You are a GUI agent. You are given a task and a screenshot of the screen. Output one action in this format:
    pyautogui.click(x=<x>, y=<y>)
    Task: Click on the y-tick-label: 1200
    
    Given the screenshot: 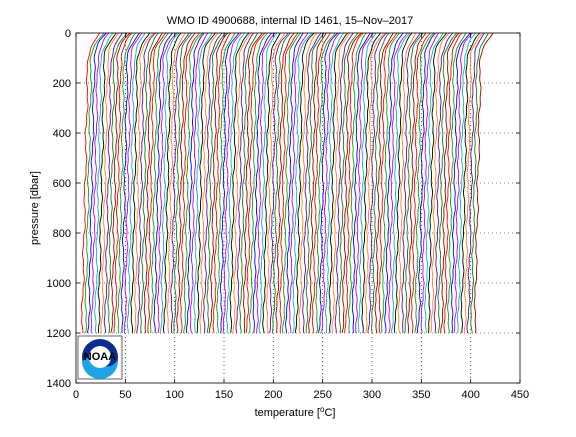 What is the action you would take?
    pyautogui.click(x=59, y=334)
    